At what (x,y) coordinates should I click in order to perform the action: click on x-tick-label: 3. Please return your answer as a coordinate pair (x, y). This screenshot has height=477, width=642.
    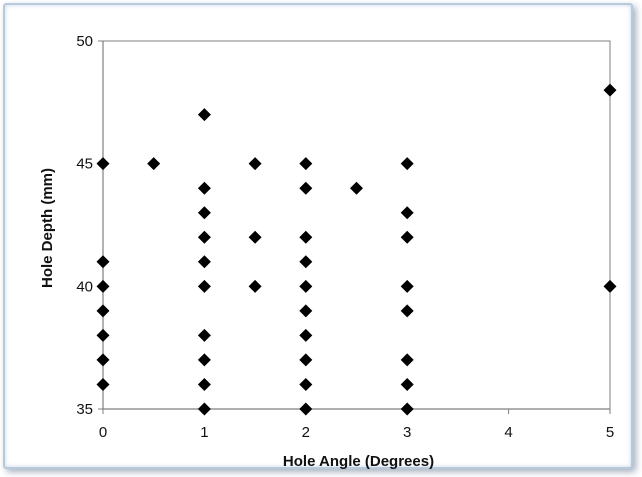
    Looking at the image, I should click on (407, 432).